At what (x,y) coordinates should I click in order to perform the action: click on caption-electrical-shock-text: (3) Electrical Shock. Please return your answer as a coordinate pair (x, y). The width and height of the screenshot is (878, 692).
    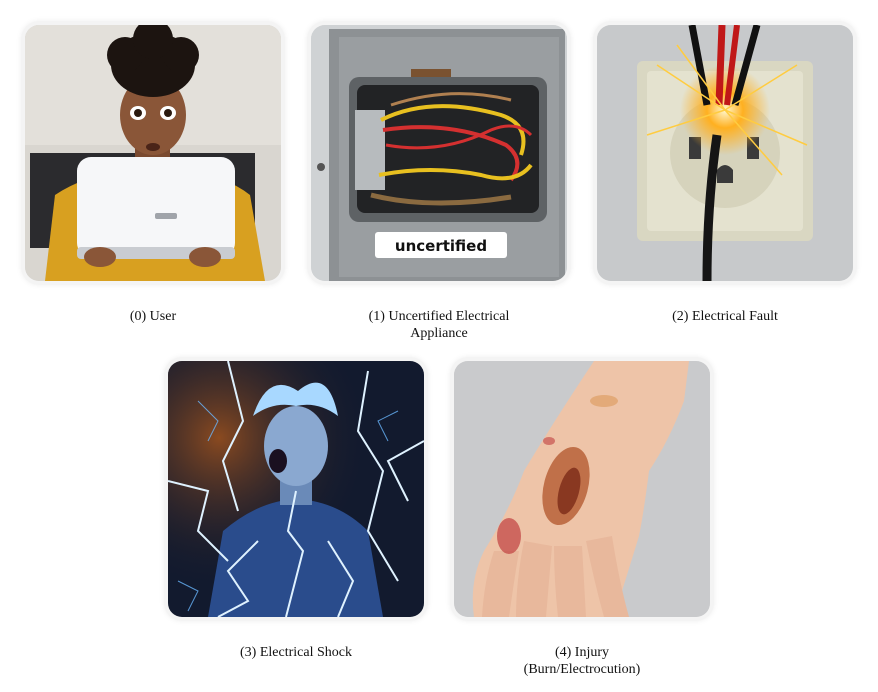
    Looking at the image, I should click on (296, 652).